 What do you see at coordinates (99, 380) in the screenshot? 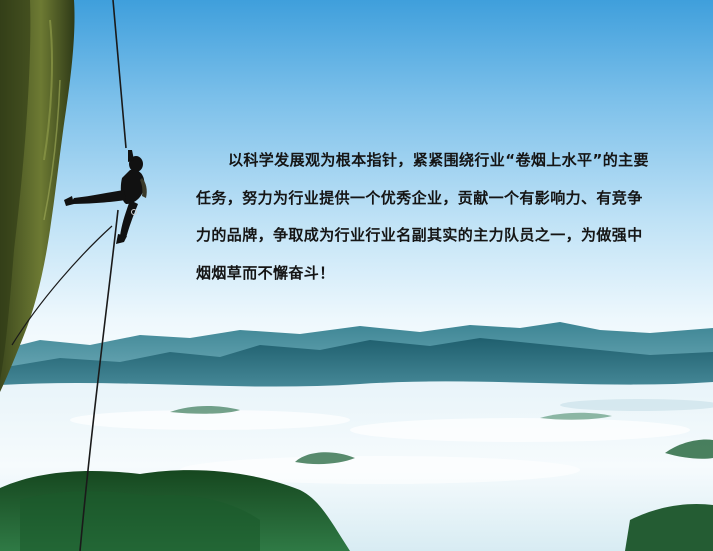
I see `lower-rope` at bounding box center [99, 380].